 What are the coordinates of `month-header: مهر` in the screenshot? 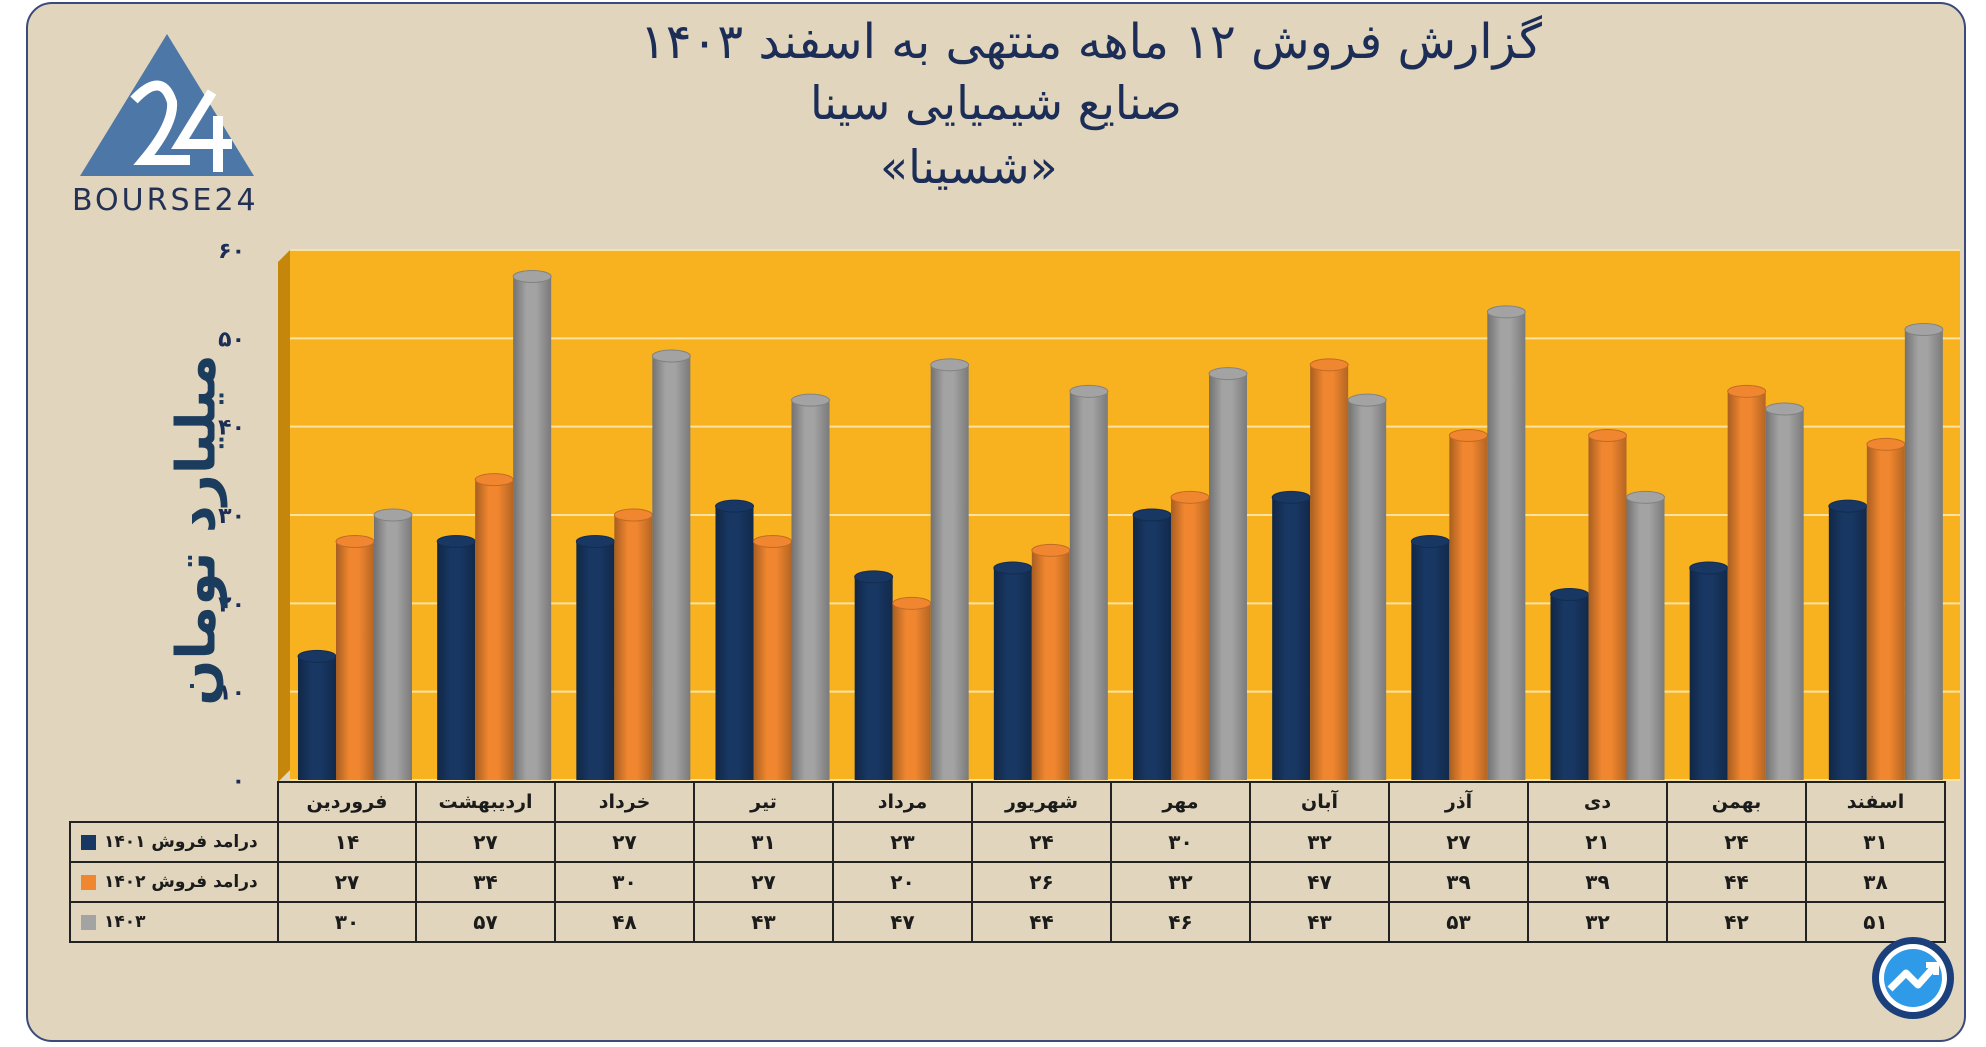 It's located at (1180, 802).